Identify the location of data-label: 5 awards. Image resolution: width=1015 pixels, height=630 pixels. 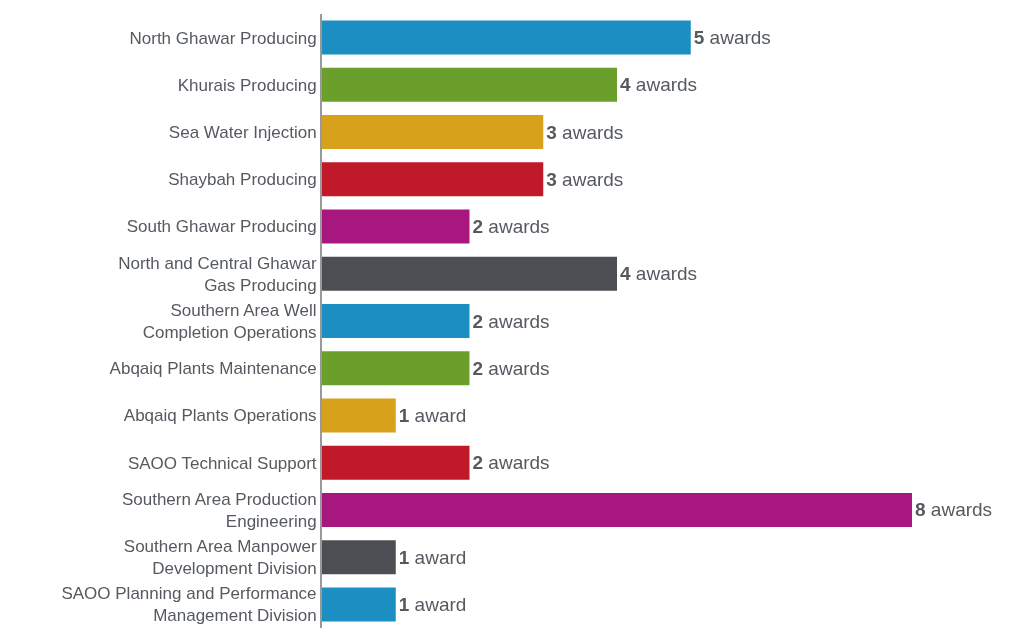
(732, 38).